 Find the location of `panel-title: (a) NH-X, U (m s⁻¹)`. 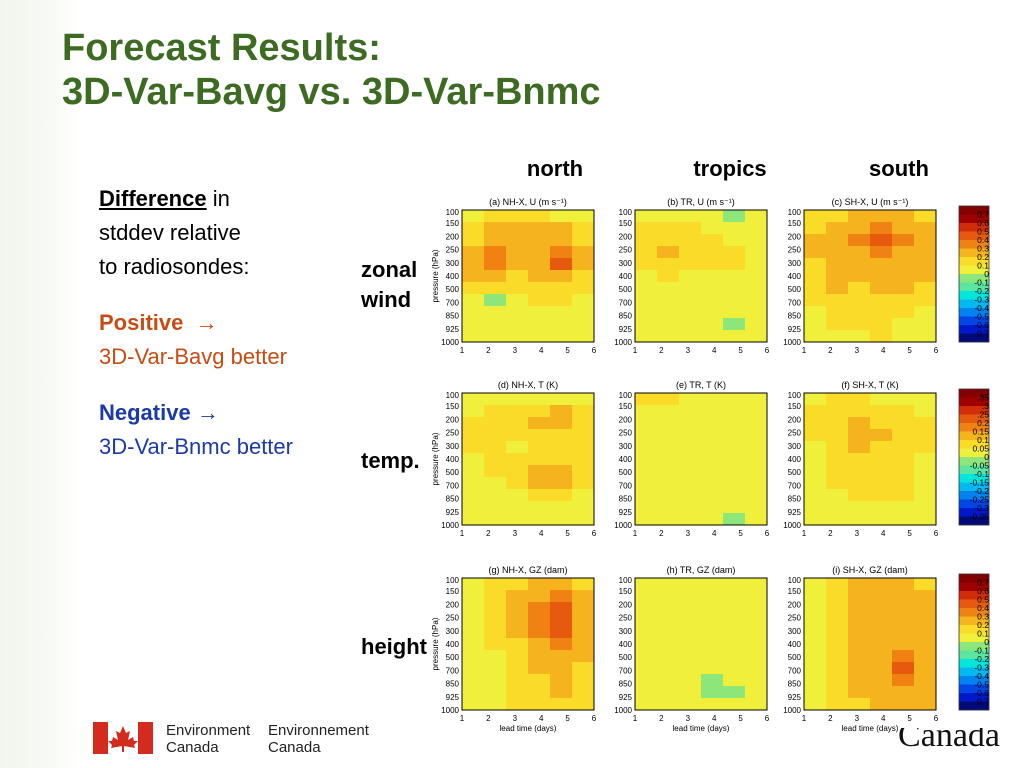

panel-title: (a) NH-X, U (m s⁻¹) is located at coordinates (528, 202).